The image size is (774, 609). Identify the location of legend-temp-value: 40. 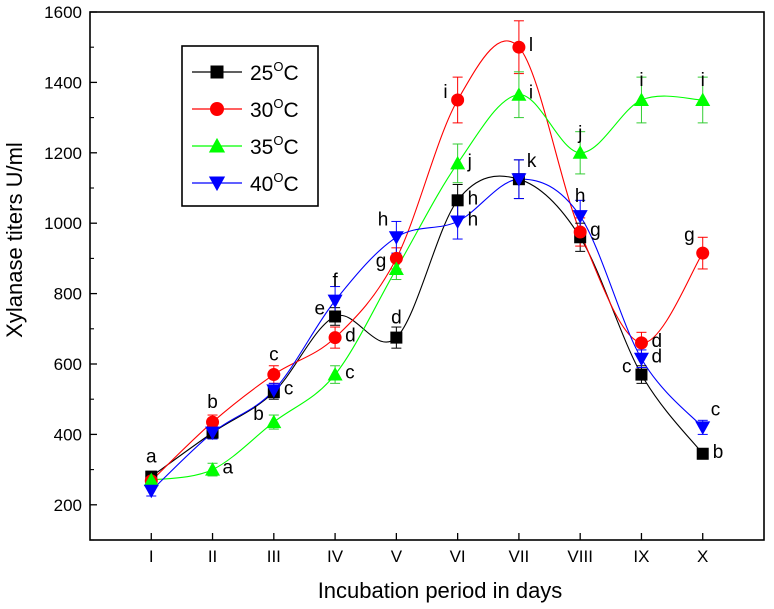
(261, 184).